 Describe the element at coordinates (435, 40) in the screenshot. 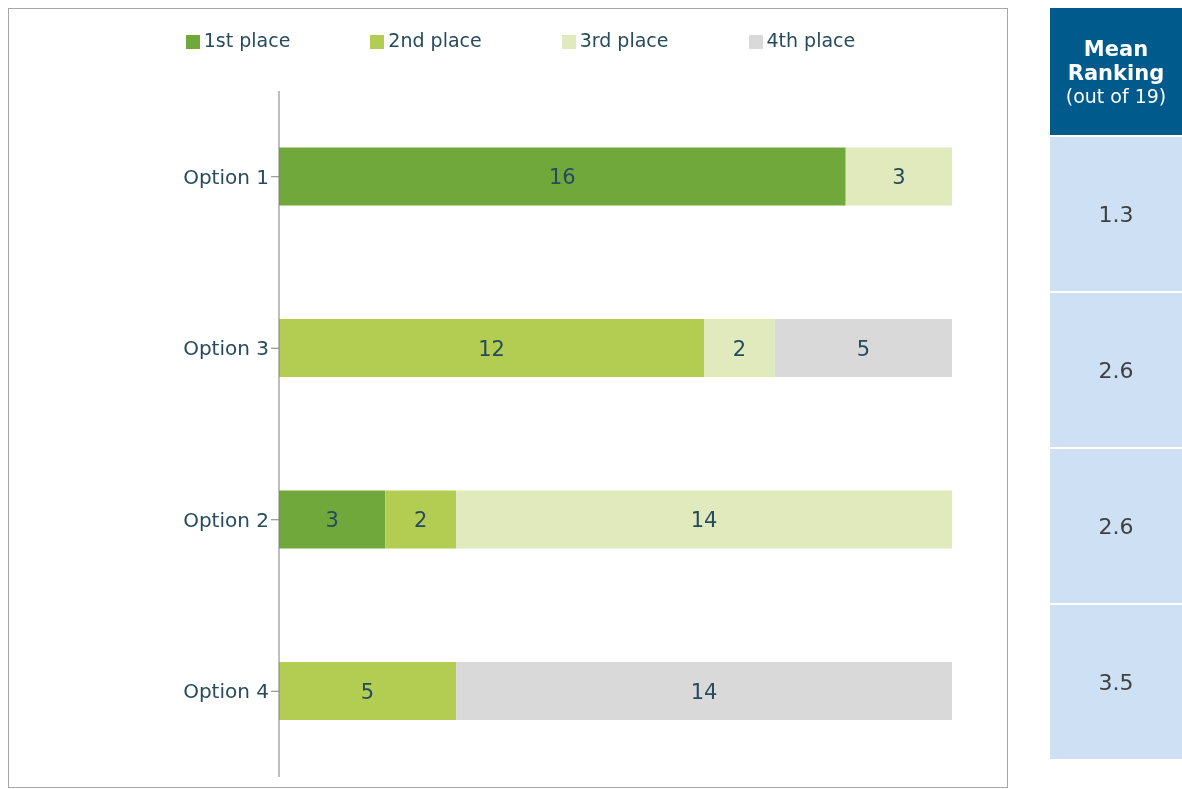

I see `legend-label: 2nd place` at that location.